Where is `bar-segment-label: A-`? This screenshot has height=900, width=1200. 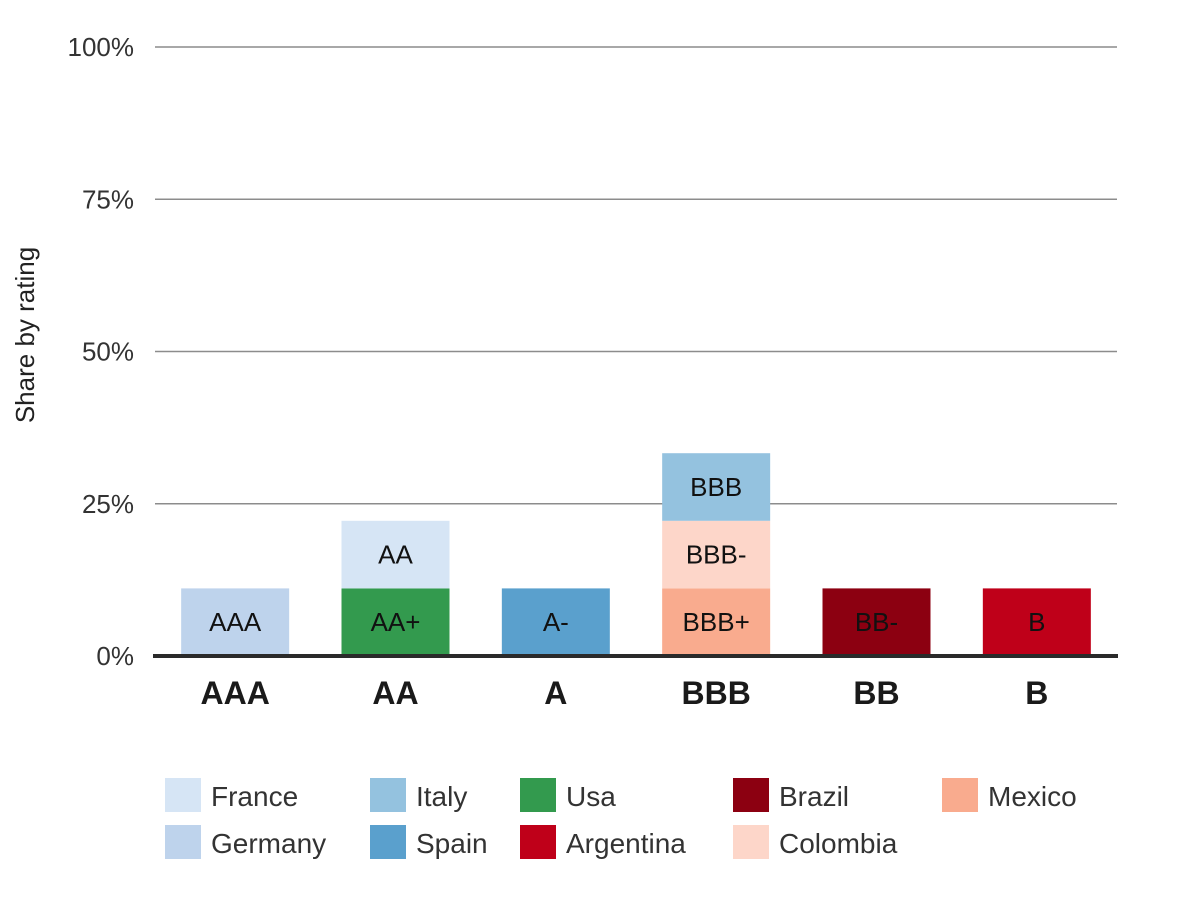
bar-segment-label: A- is located at coordinates (556, 622).